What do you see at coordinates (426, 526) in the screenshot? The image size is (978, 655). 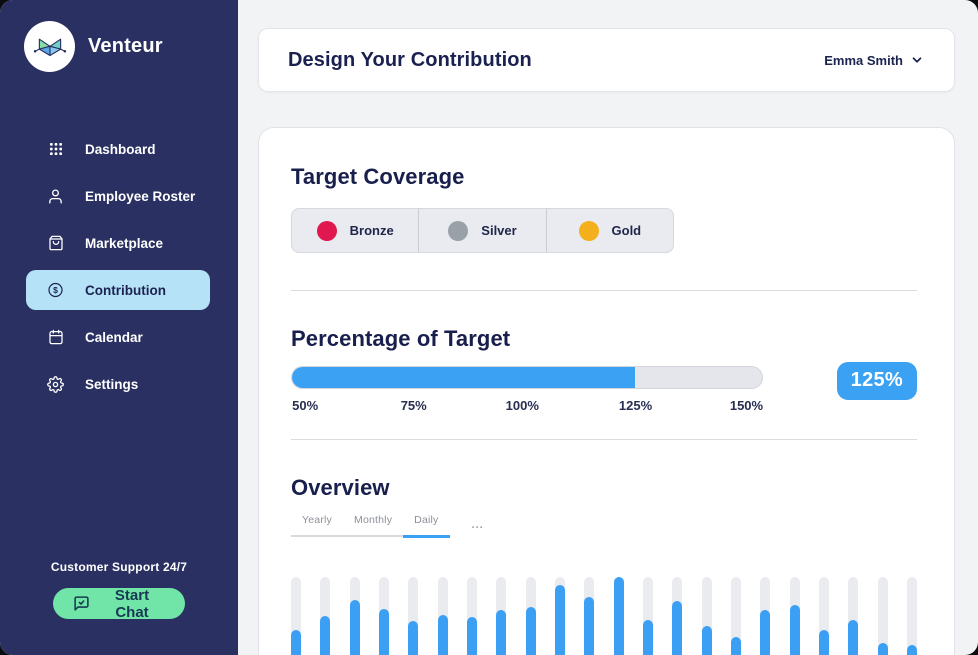 I see `tab-daily: Daily` at bounding box center [426, 526].